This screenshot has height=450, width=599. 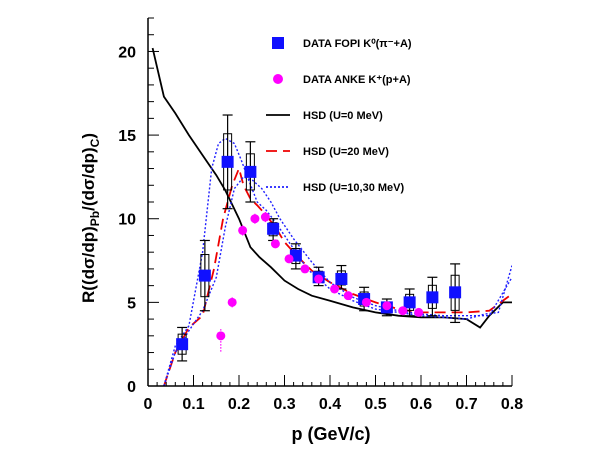 I want to click on y-tick-label: 10, so click(x=127, y=220).